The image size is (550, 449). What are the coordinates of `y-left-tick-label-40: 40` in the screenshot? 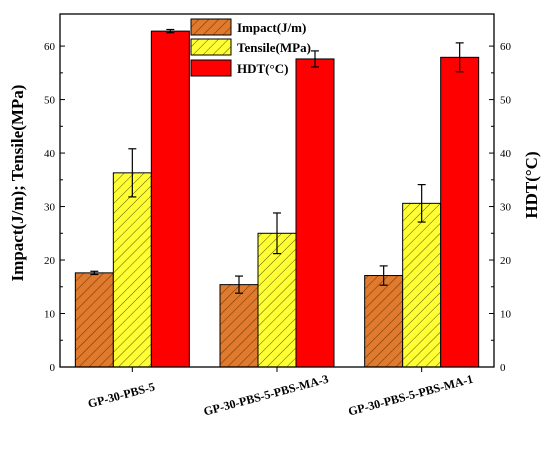 It's located at (50, 154).